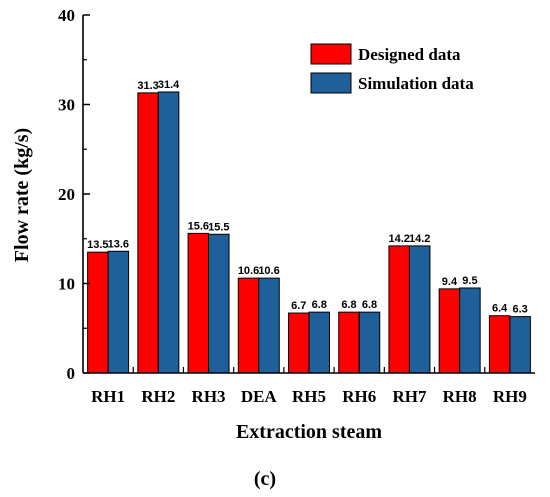 The image size is (550, 497). I want to click on x-tick-label-rh5: RH5, so click(309, 396).